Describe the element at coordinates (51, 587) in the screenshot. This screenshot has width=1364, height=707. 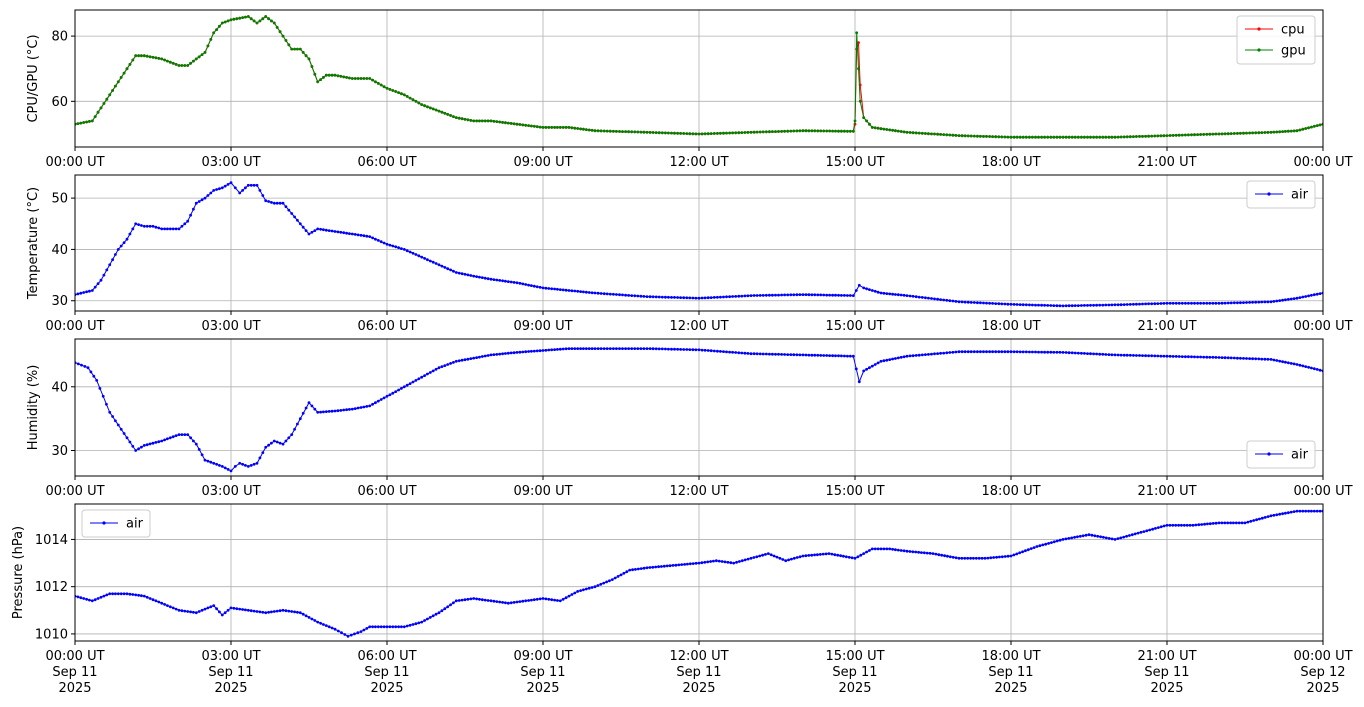
I see `y-tick-label: 1012` at that location.